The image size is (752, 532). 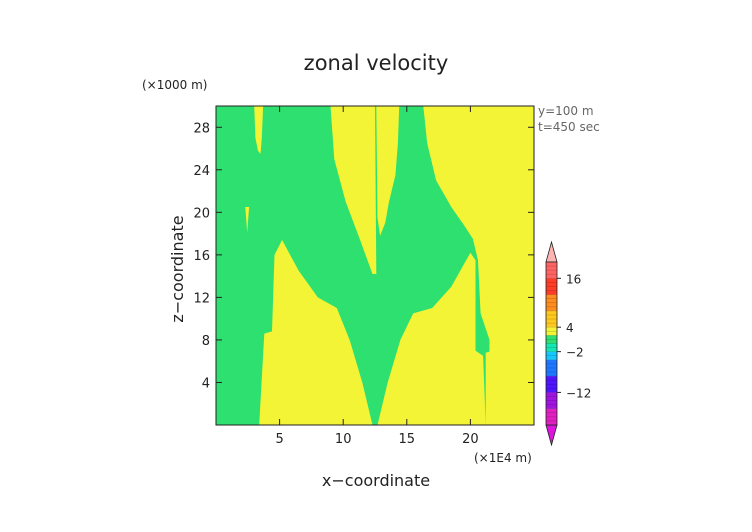 I want to click on colorbar-tick-label: 16, so click(x=573, y=279).